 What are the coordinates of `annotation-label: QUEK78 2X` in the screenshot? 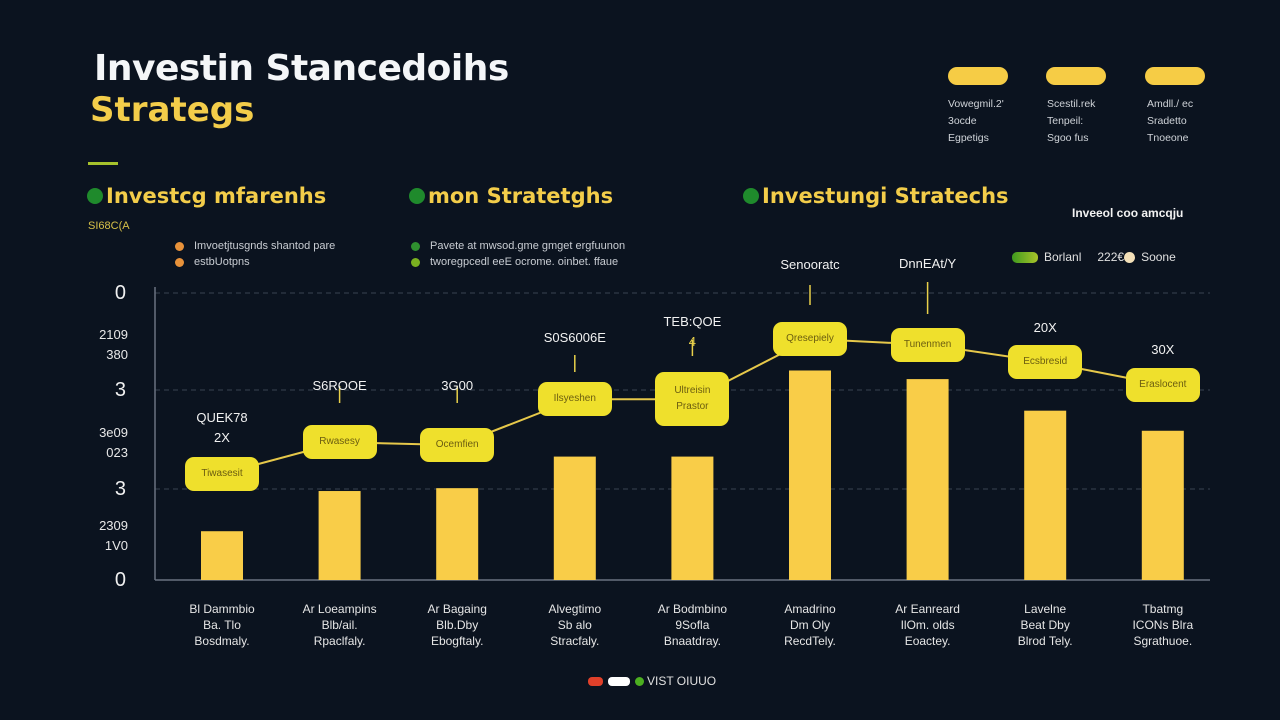 It's located at (222, 427).